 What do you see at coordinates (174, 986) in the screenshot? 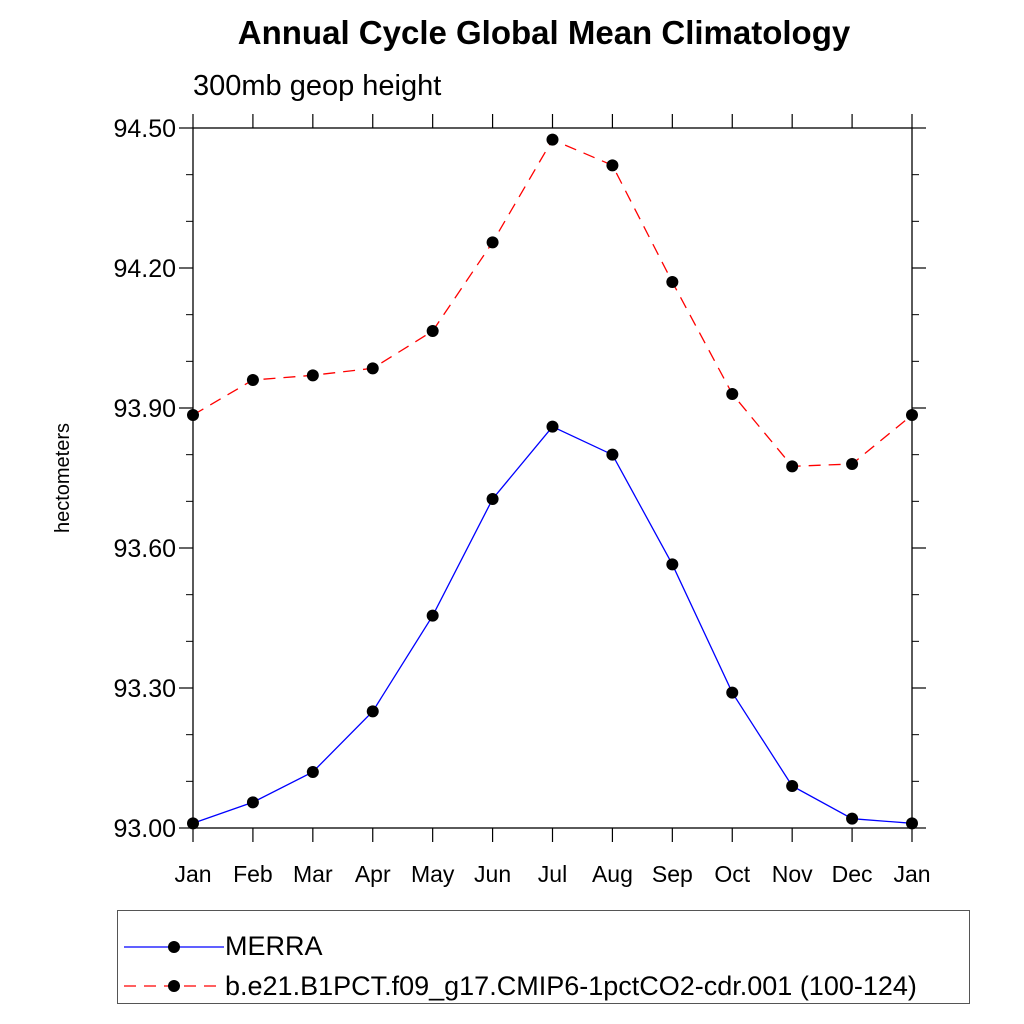
I see `legend-swatch-model` at bounding box center [174, 986].